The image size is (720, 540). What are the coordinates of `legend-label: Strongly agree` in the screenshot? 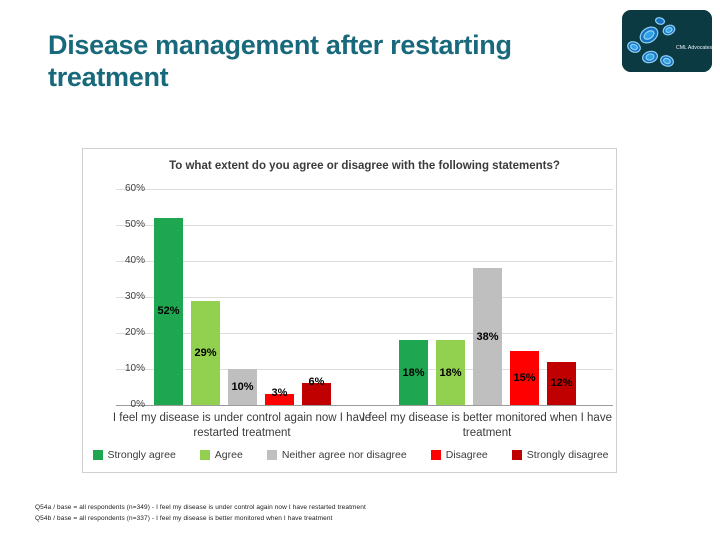 It's located at (141, 455).